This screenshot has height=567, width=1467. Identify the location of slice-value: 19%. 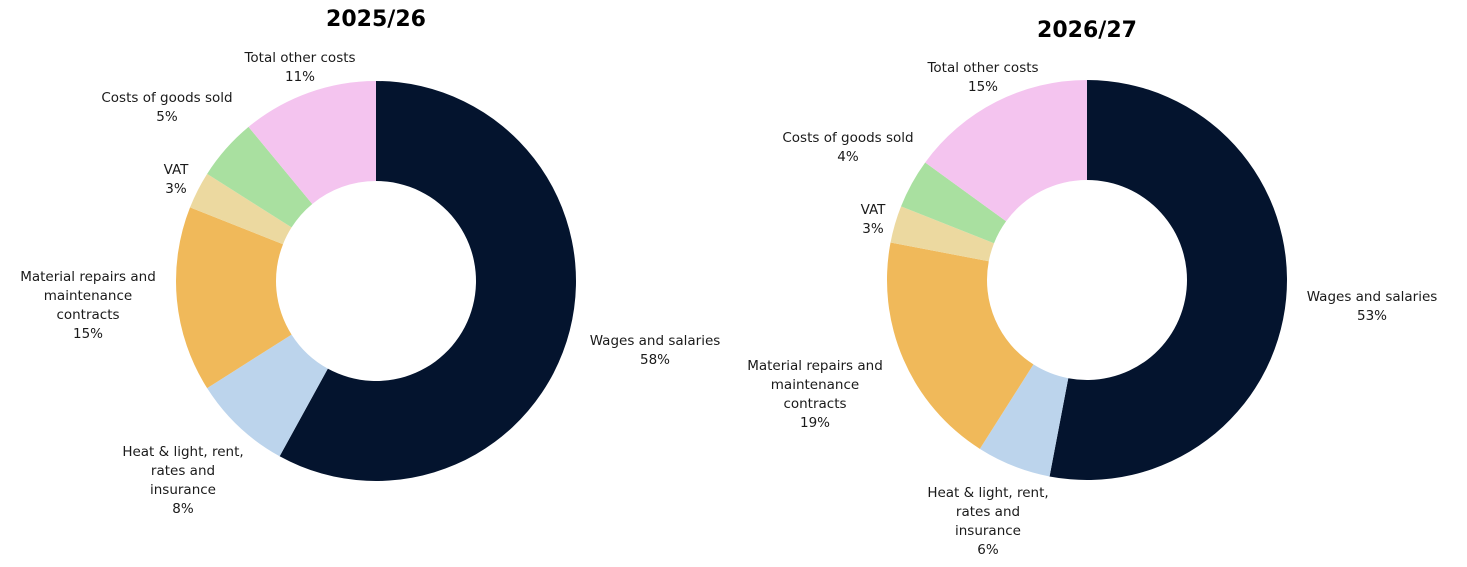
(814, 423).